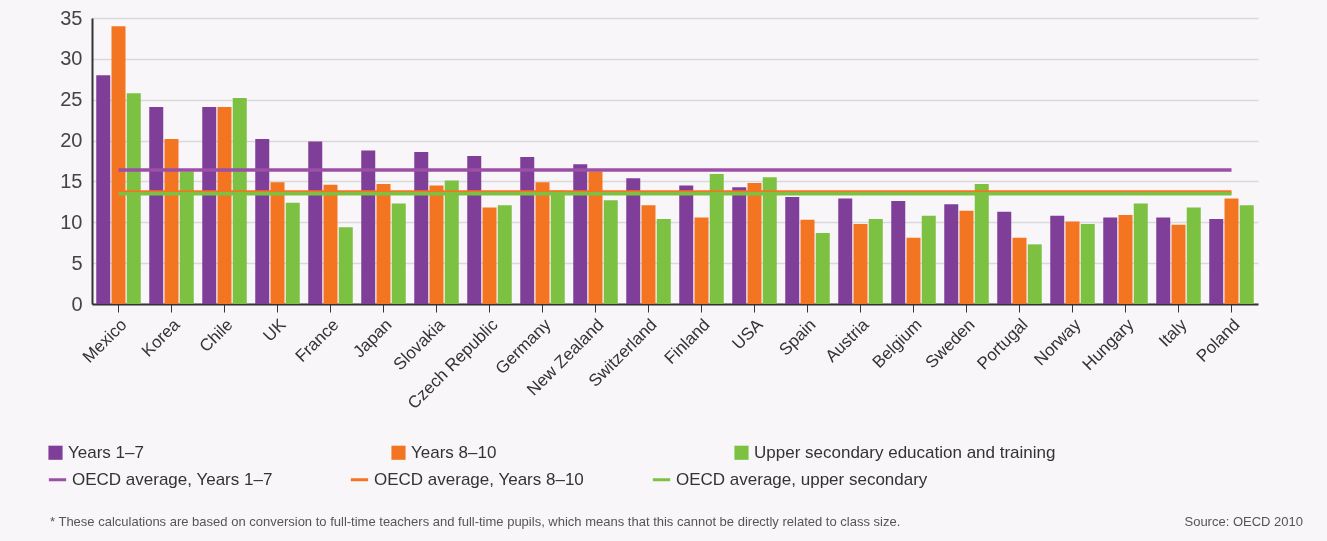 The image size is (1327, 541). What do you see at coordinates (479, 479) in the screenshot?
I see `legend-label: OECD average, Years 8–10` at bounding box center [479, 479].